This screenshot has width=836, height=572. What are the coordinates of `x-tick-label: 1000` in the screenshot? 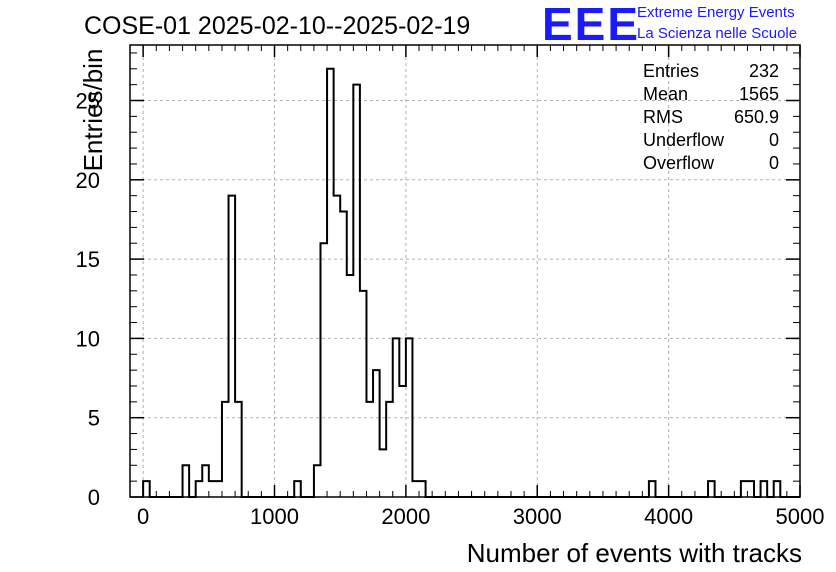 It's located at (274, 516).